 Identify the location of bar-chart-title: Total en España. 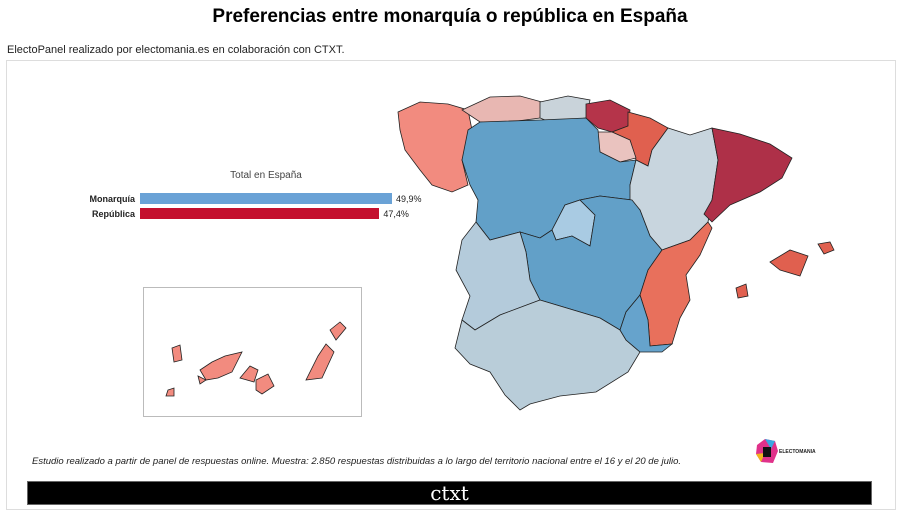
(266, 175).